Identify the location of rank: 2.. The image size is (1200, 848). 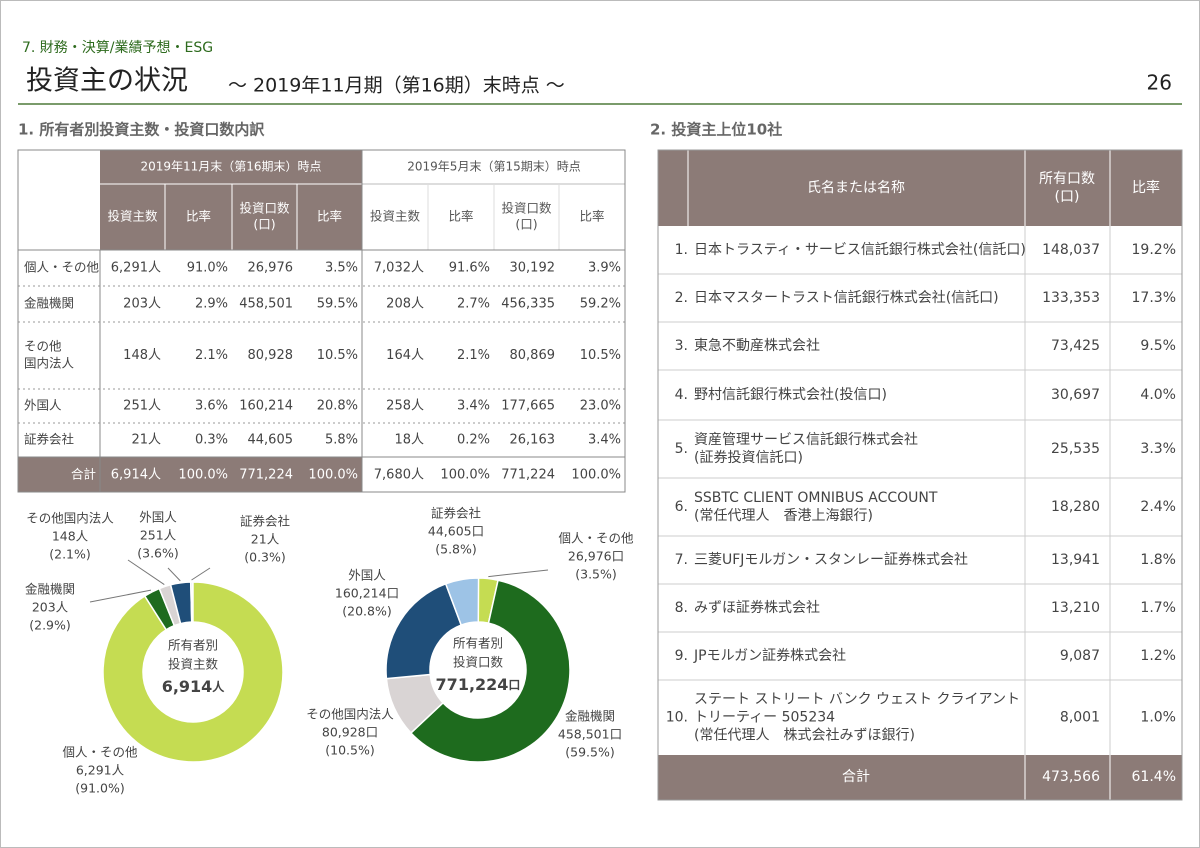
(681, 298).